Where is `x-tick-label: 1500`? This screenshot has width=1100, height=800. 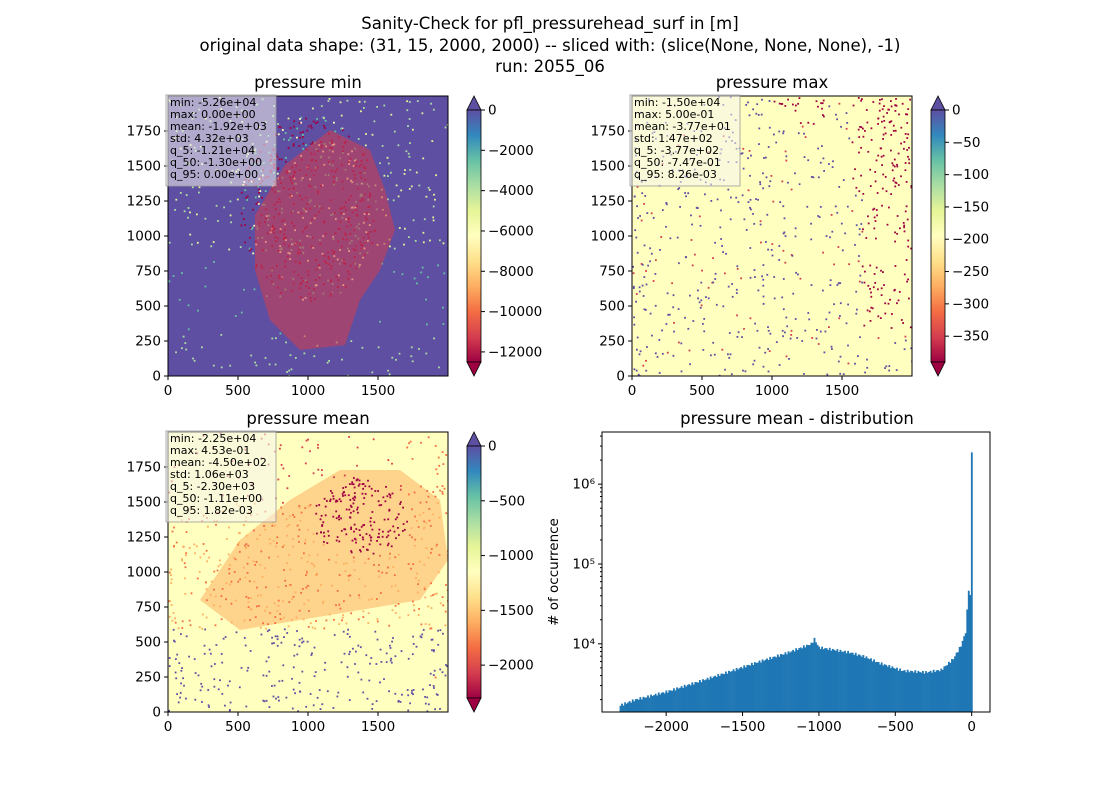 x-tick-label: 1500 is located at coordinates (378, 391).